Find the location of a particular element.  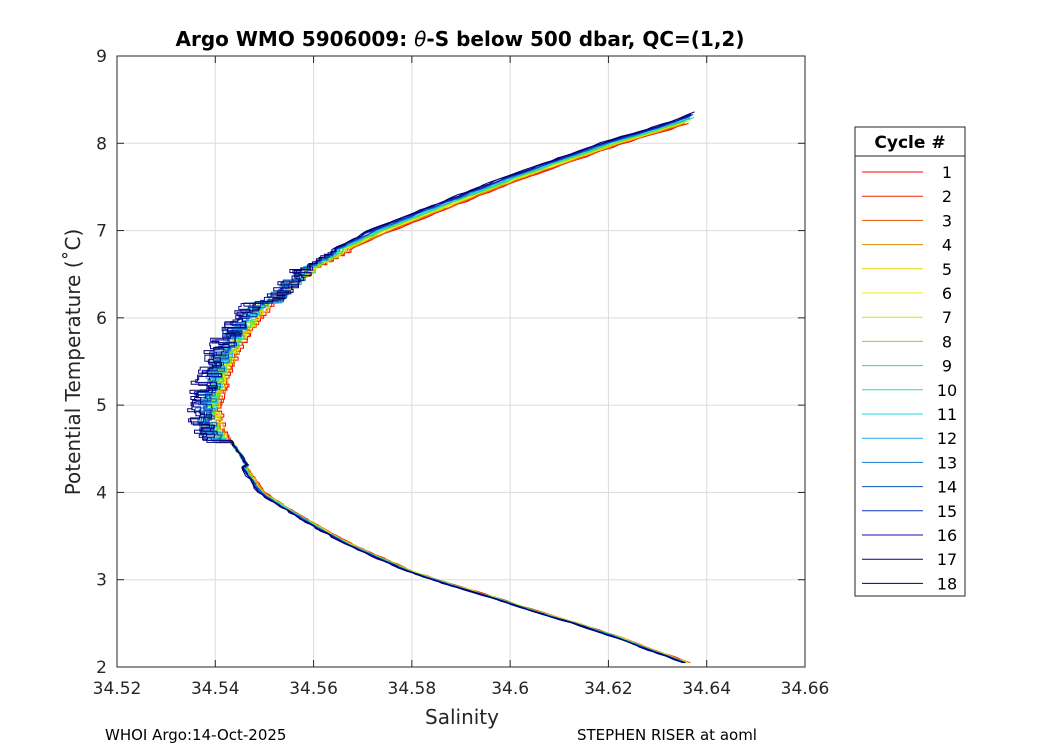

y-tick-label: 4 is located at coordinates (101, 493).